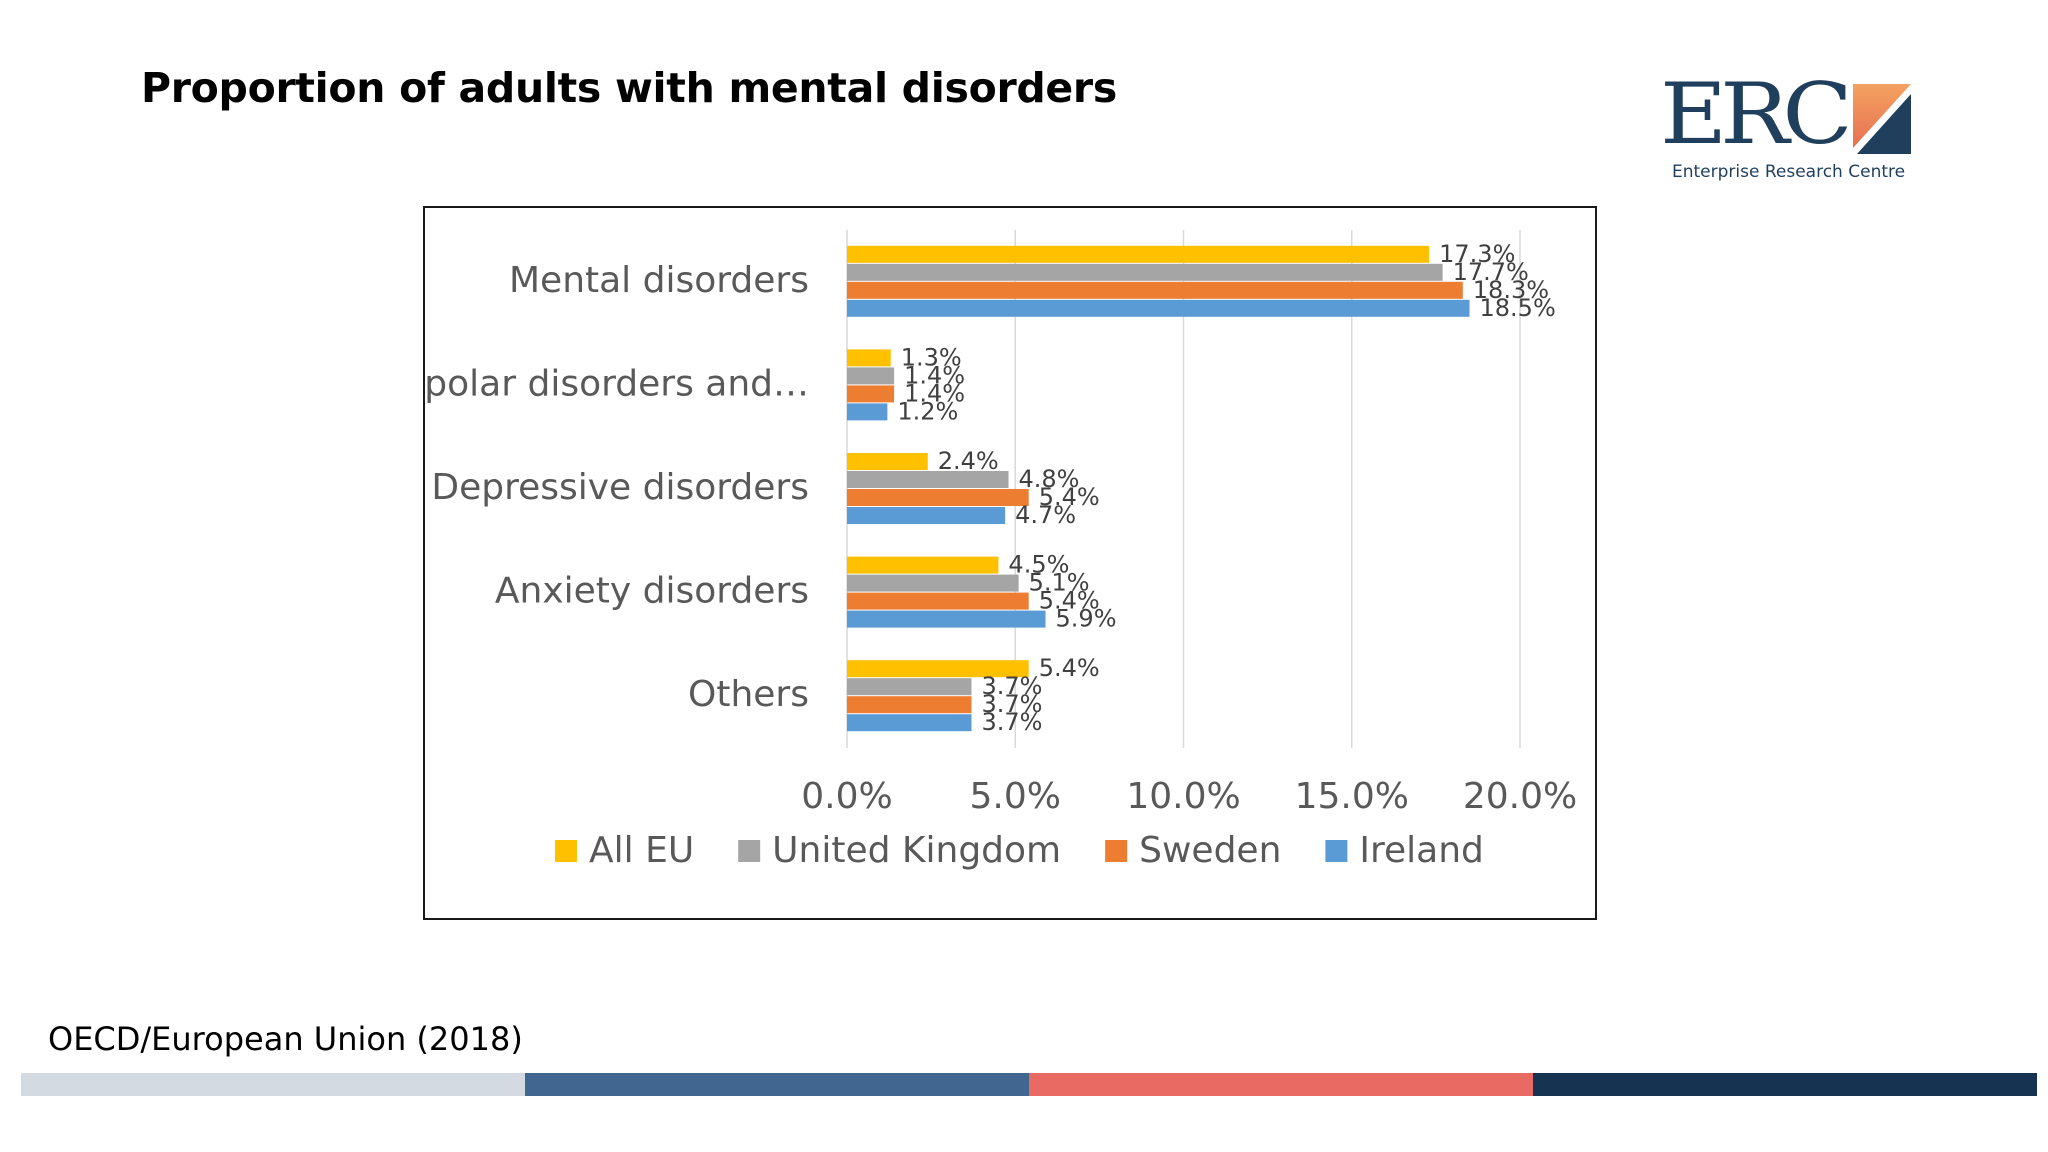 This screenshot has width=2048, height=1152. I want to click on erc-logo: ERC Enterprise Research Centre, so click(1790, 132).